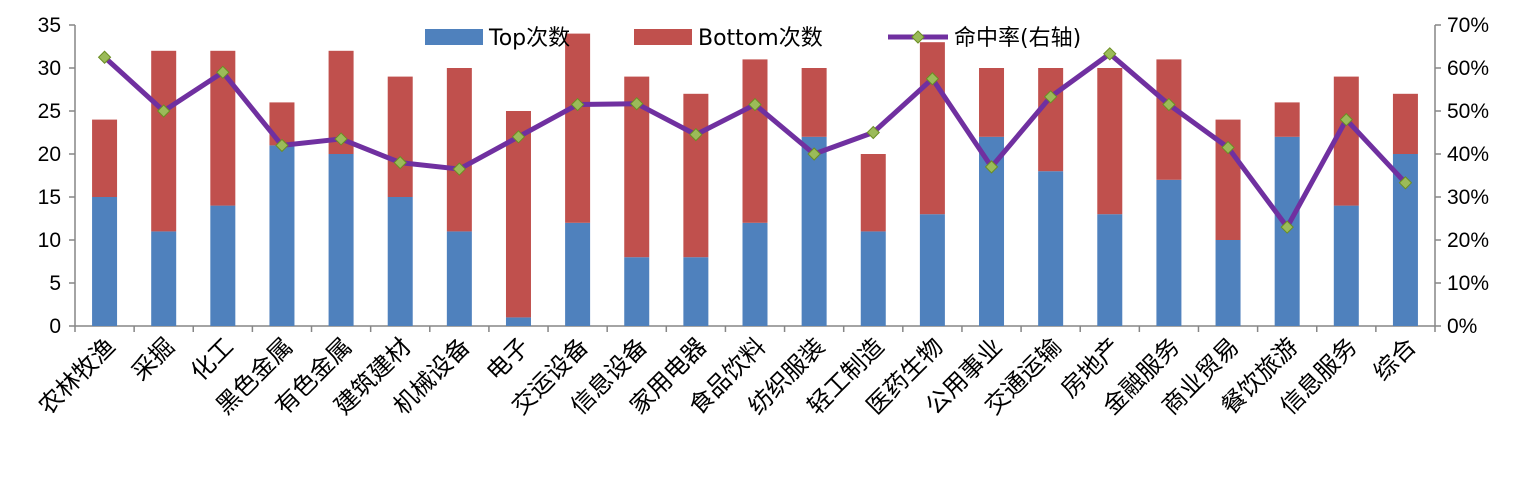  I want to click on left-axis-tick-label: 10, so click(49, 240).